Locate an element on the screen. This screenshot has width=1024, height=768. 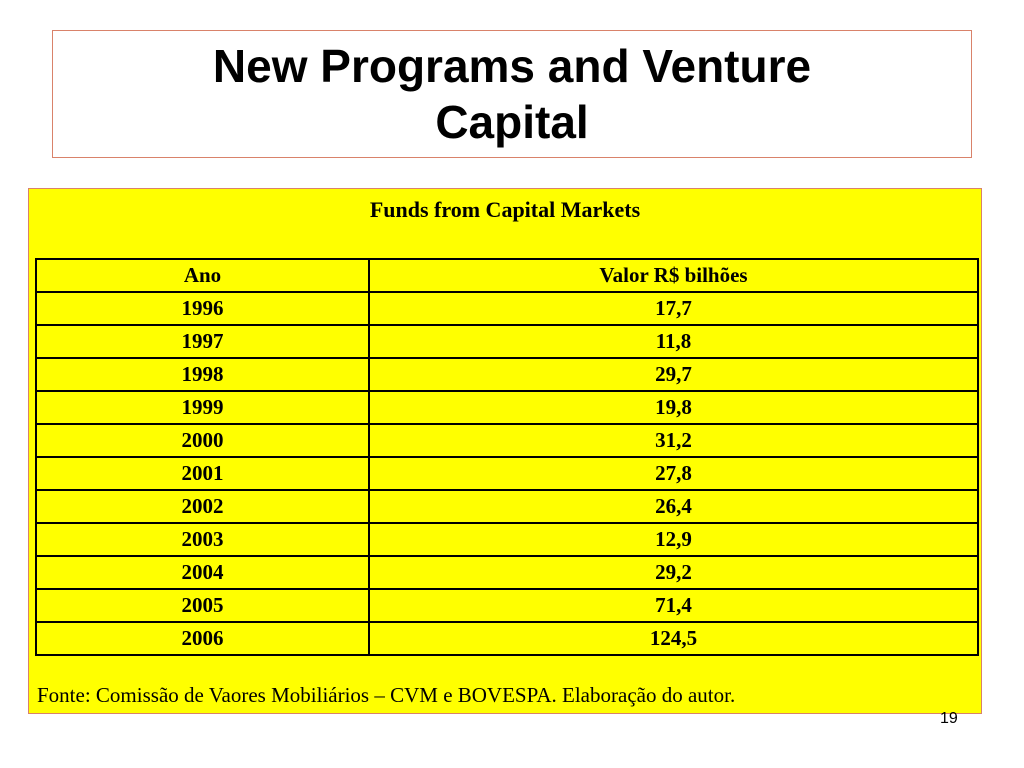
table-row: 2005 71,4 is located at coordinates (507, 605).